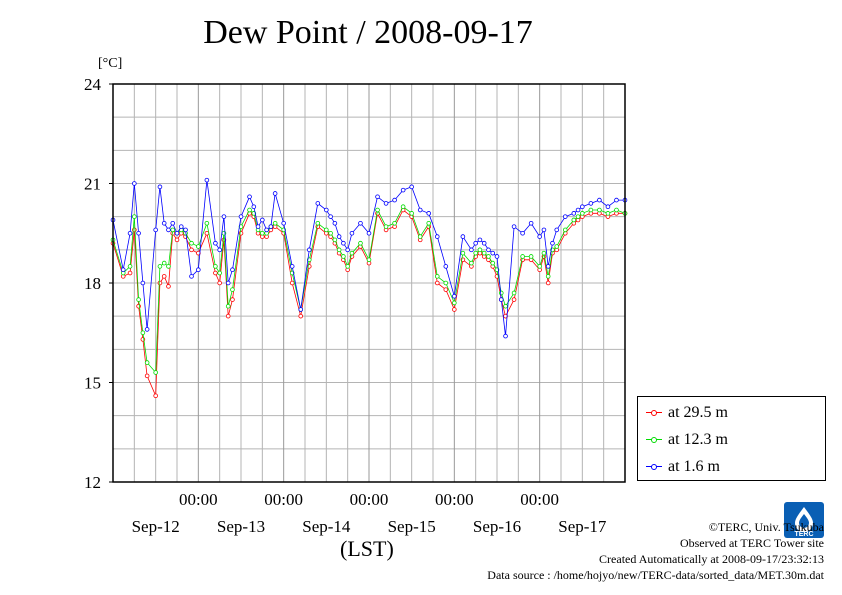  What do you see at coordinates (654, 440) in the screenshot?
I see `legend-marker-green` at bounding box center [654, 440].